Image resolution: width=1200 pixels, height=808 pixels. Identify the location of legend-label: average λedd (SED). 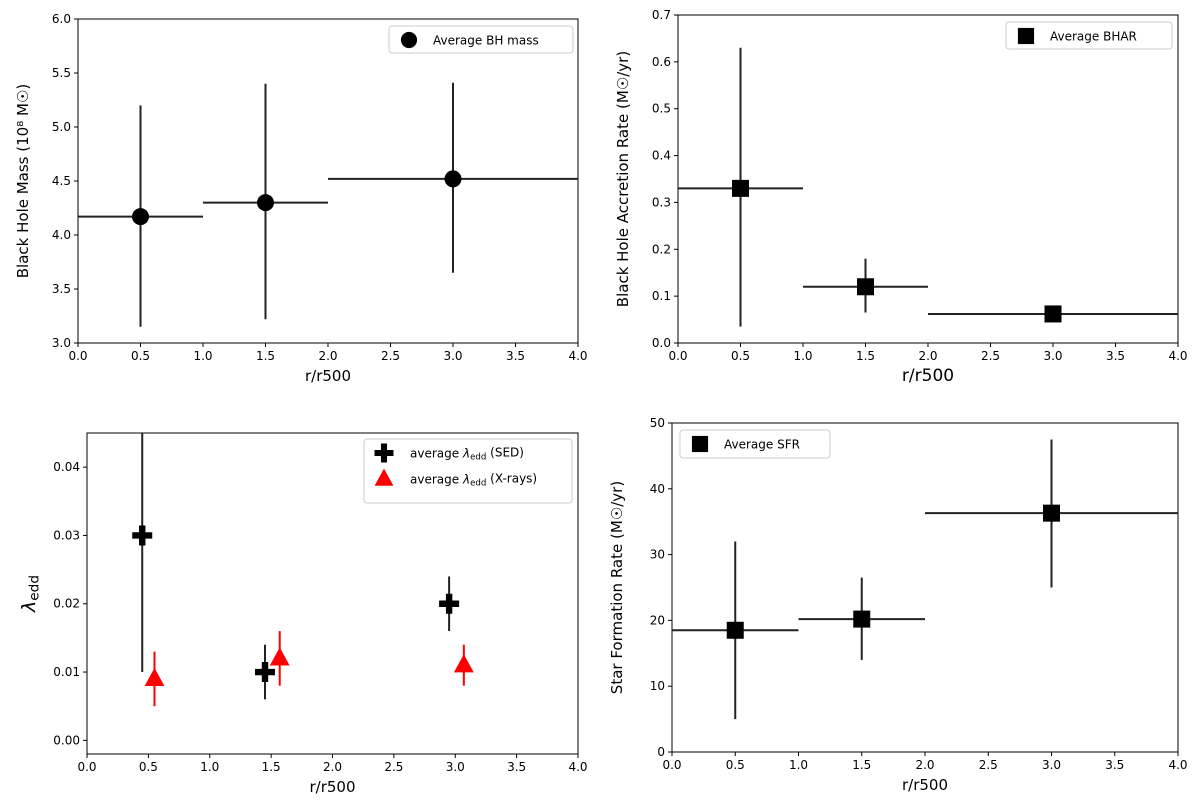
(467, 454).